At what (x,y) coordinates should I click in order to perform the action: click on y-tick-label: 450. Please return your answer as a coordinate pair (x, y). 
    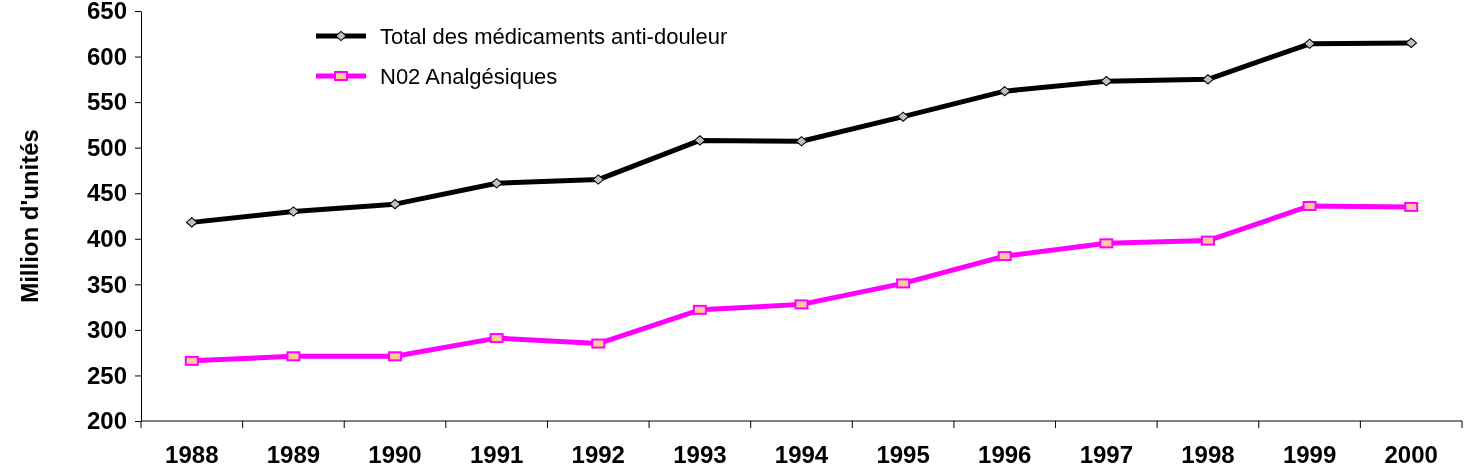
    Looking at the image, I should click on (106, 193).